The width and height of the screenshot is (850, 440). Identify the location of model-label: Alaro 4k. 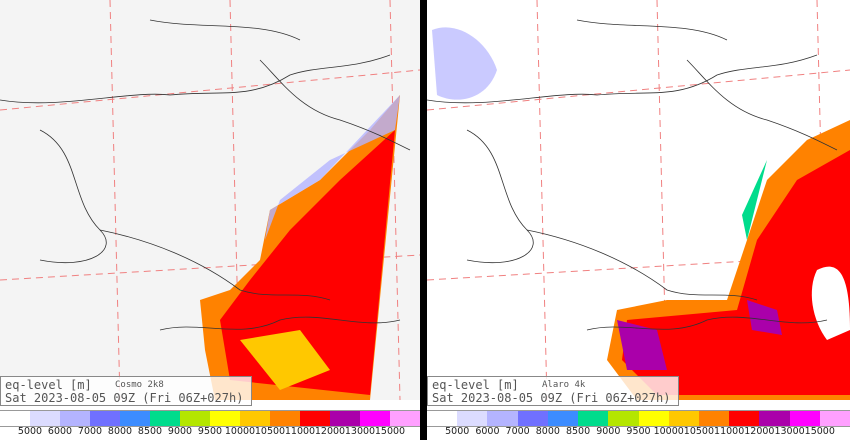
(564, 385).